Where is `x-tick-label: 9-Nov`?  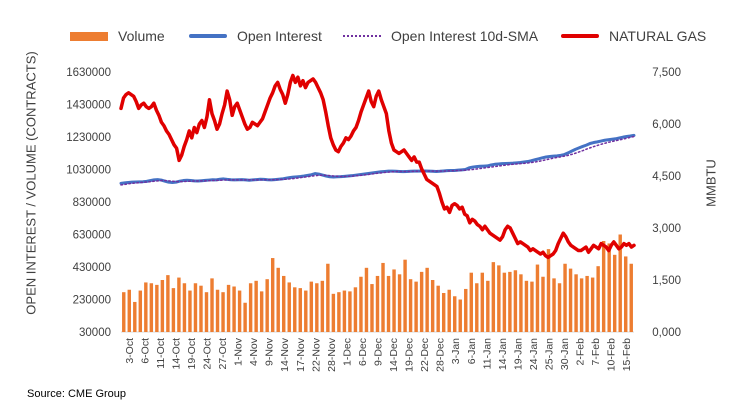 x-tick-label: 9-Nov is located at coordinates (270, 351).